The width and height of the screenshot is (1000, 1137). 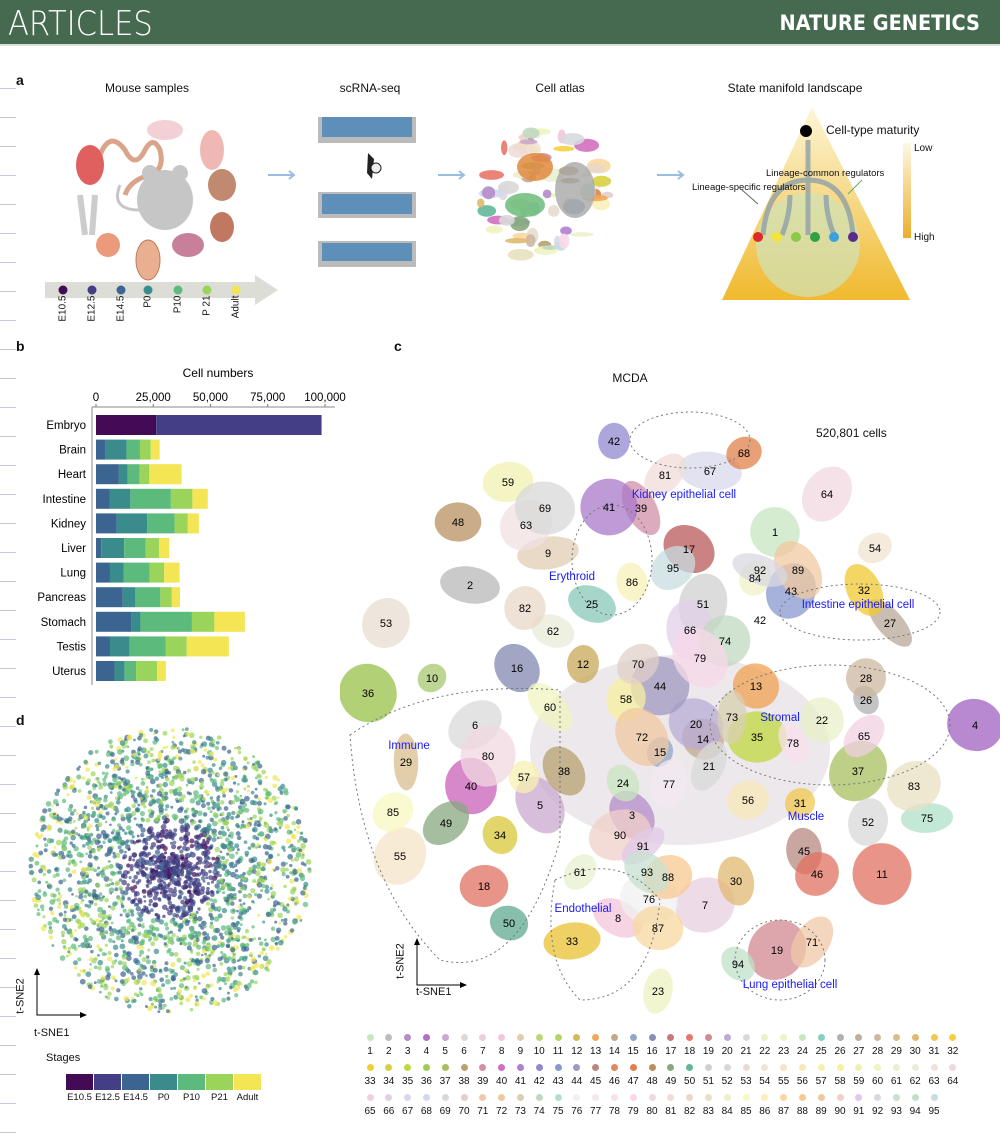 I want to click on bar-uterus-p21, so click(x=147, y=671).